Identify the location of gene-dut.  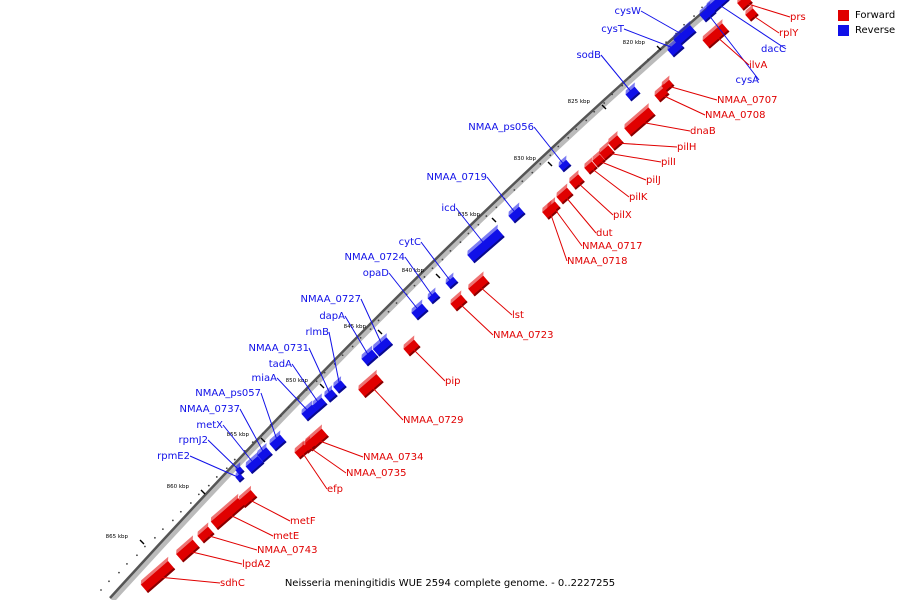
(564, 194).